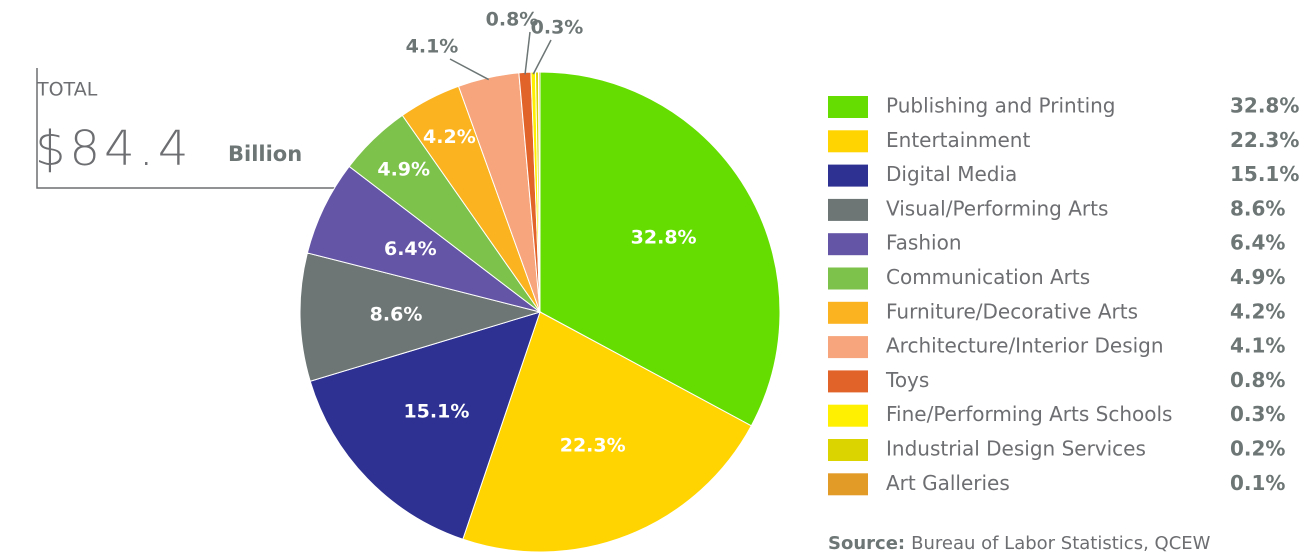 The height and width of the screenshot is (560, 1315). I want to click on legend-value: 0.2%, so click(1257, 449).